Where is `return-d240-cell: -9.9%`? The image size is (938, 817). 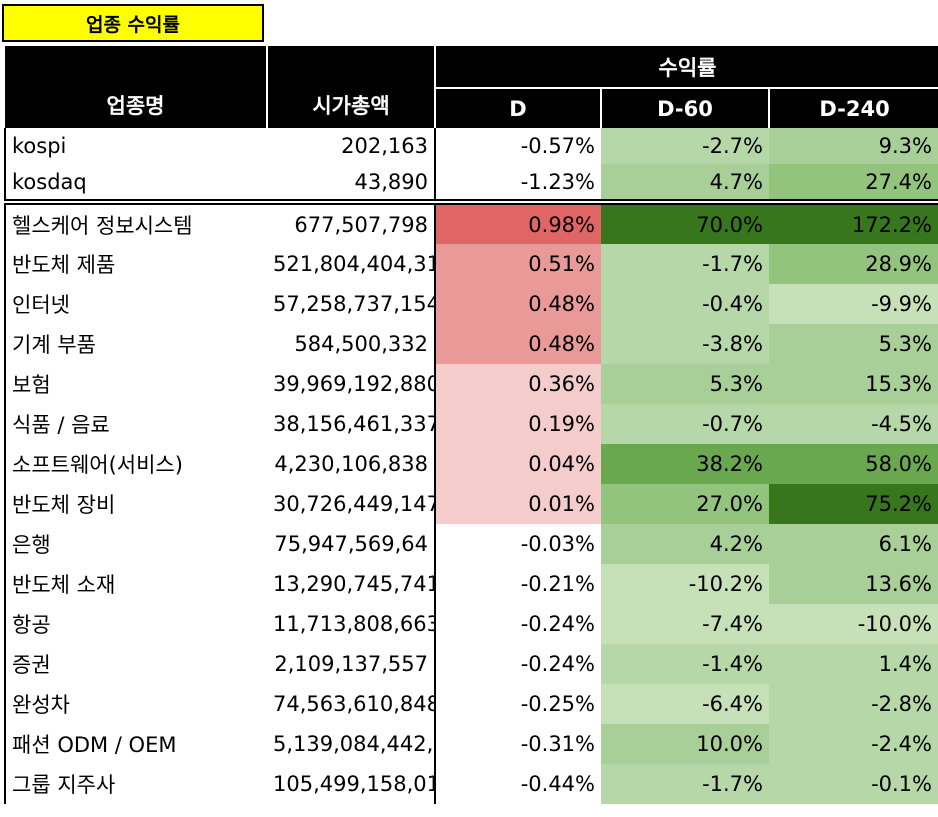
return-d240-cell: -9.9% is located at coordinates (853, 304).